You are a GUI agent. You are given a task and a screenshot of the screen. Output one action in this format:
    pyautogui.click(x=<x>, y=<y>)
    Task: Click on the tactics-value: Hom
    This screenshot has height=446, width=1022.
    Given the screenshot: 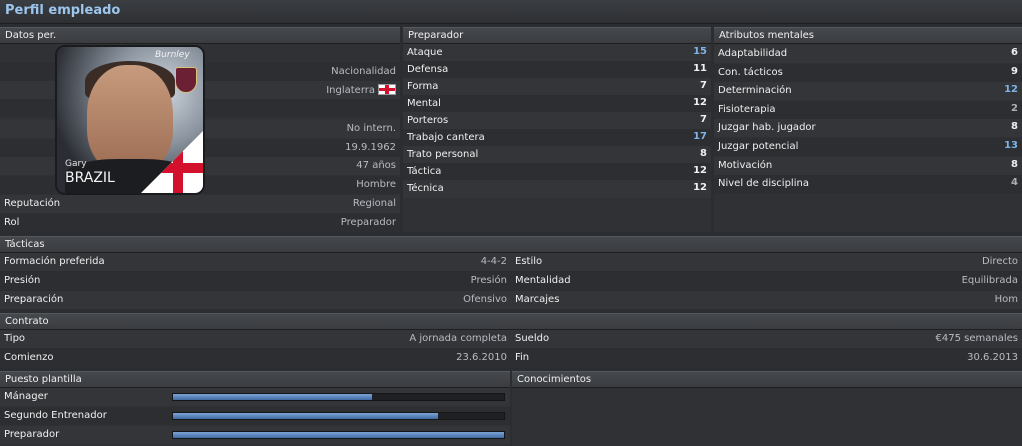 What is the action you would take?
    pyautogui.click(x=1006, y=299)
    